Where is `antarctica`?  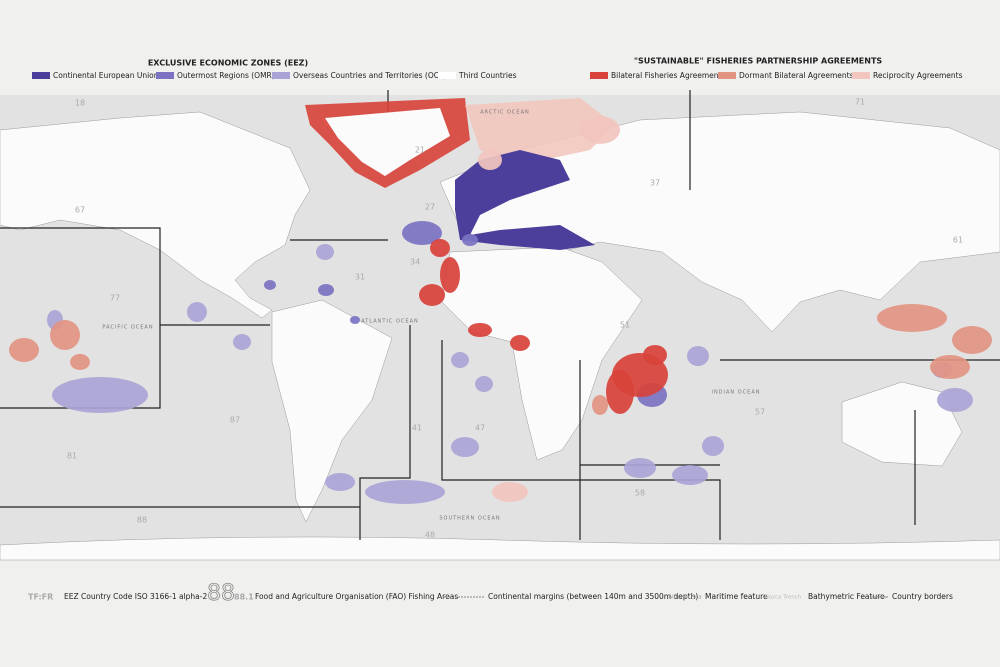 antarctica is located at coordinates (500, 548).